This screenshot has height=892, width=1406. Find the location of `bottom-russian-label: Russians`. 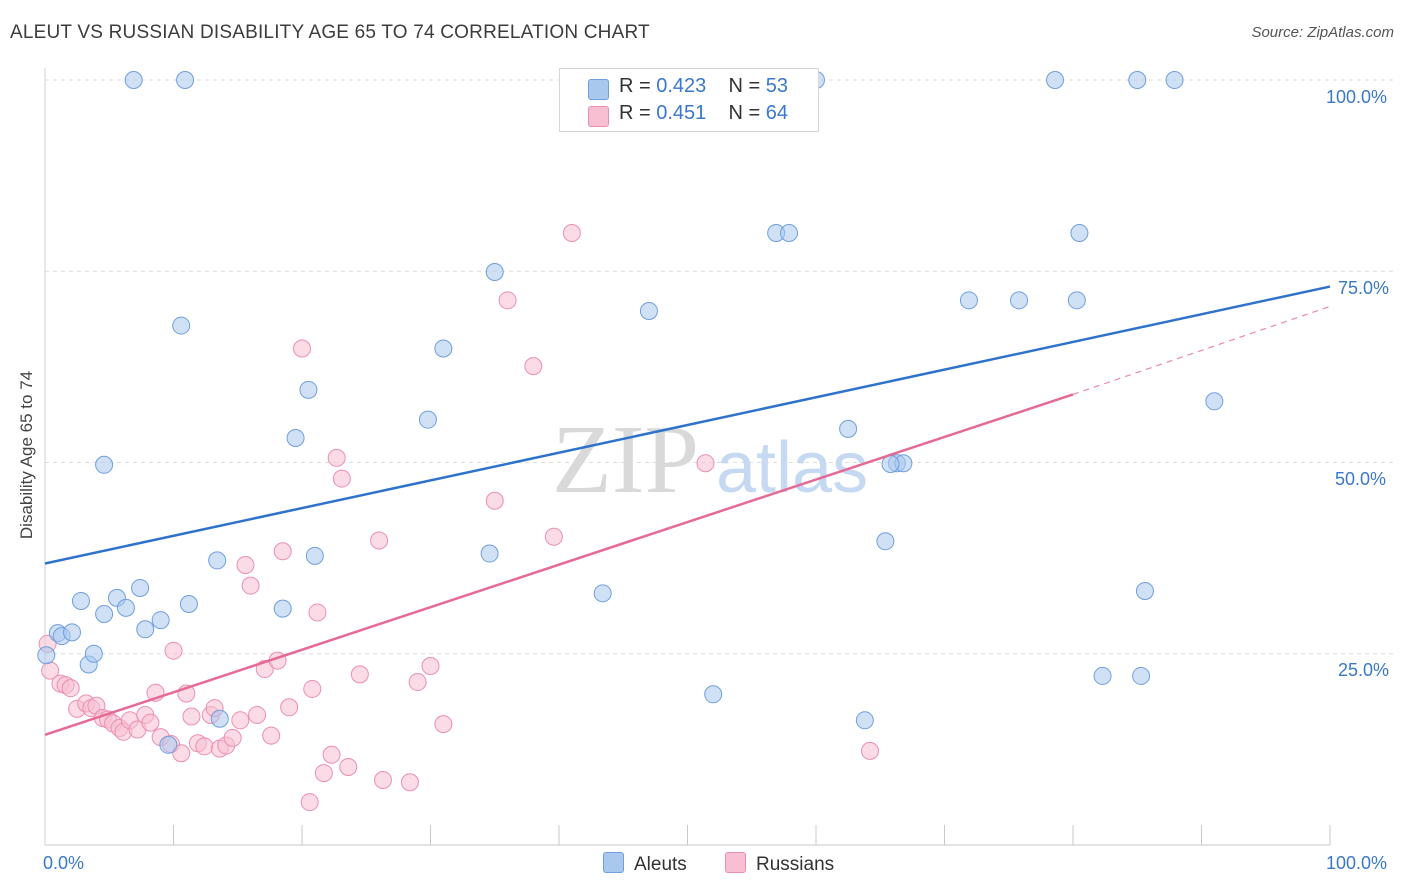

bottom-russian-label: Russians is located at coordinates (795, 864).